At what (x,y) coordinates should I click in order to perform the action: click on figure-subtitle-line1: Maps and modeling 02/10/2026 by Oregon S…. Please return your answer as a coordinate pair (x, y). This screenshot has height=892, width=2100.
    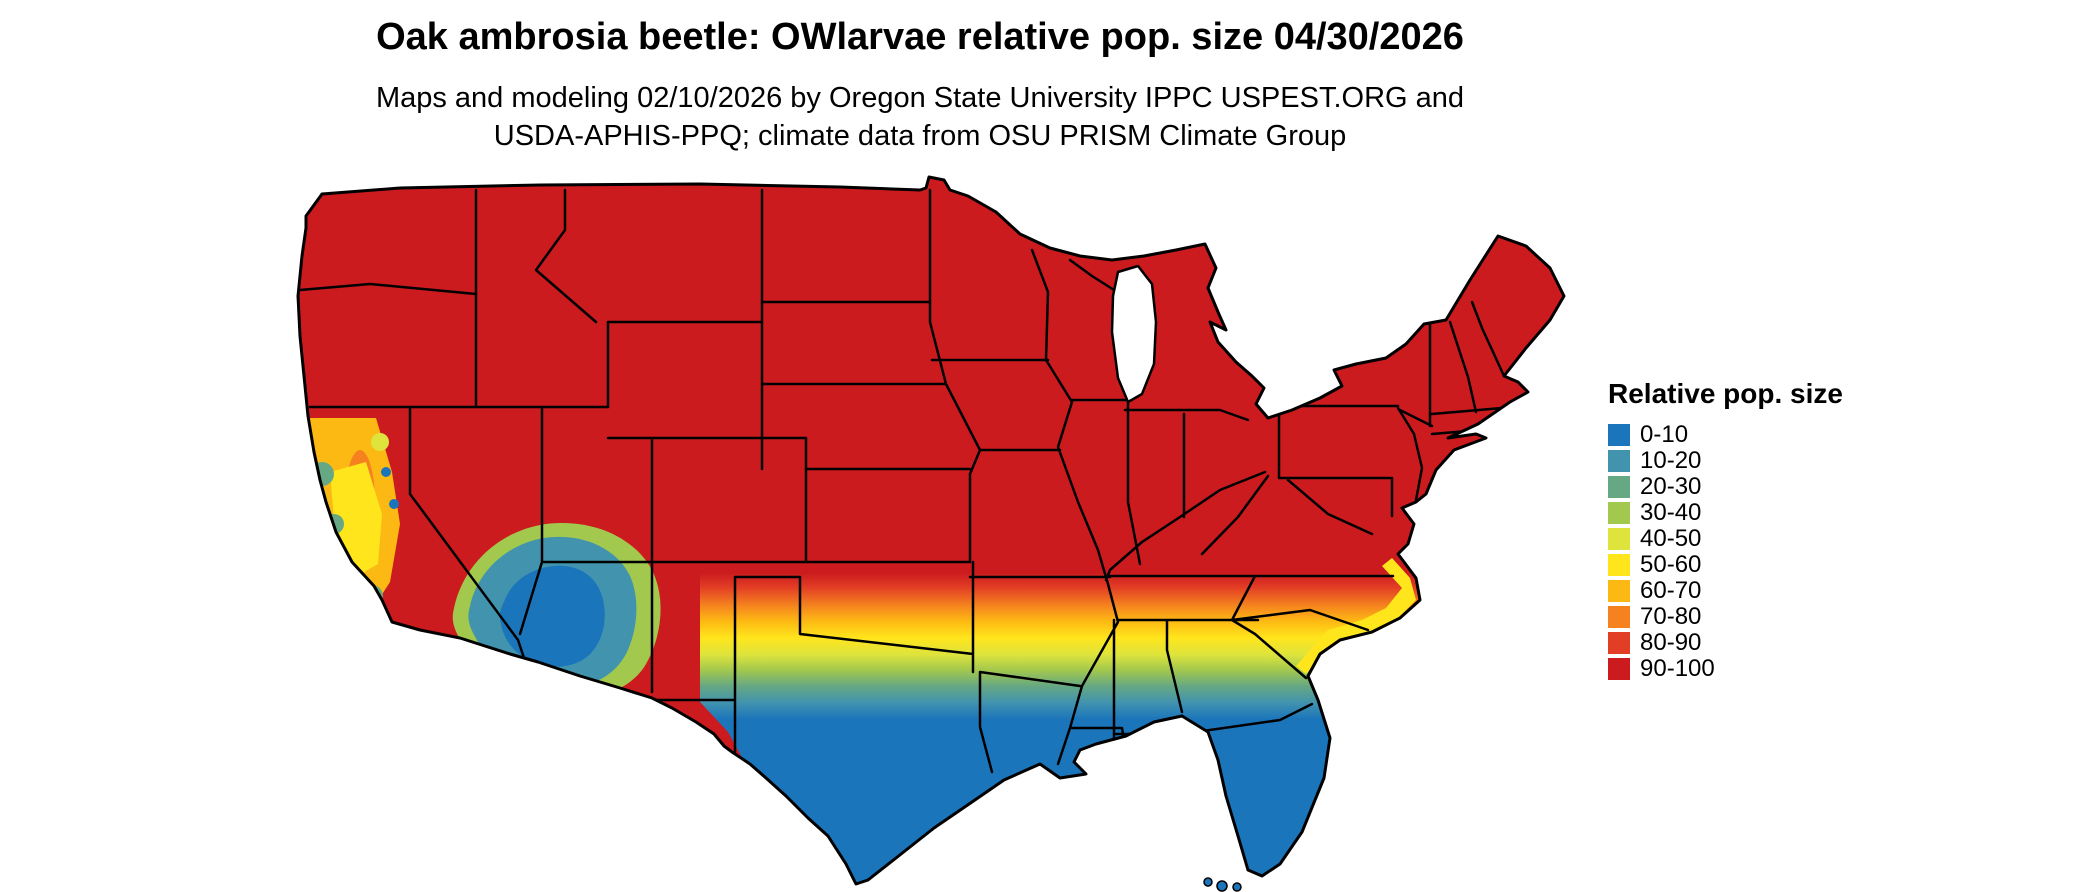
    Looking at the image, I should click on (920, 98).